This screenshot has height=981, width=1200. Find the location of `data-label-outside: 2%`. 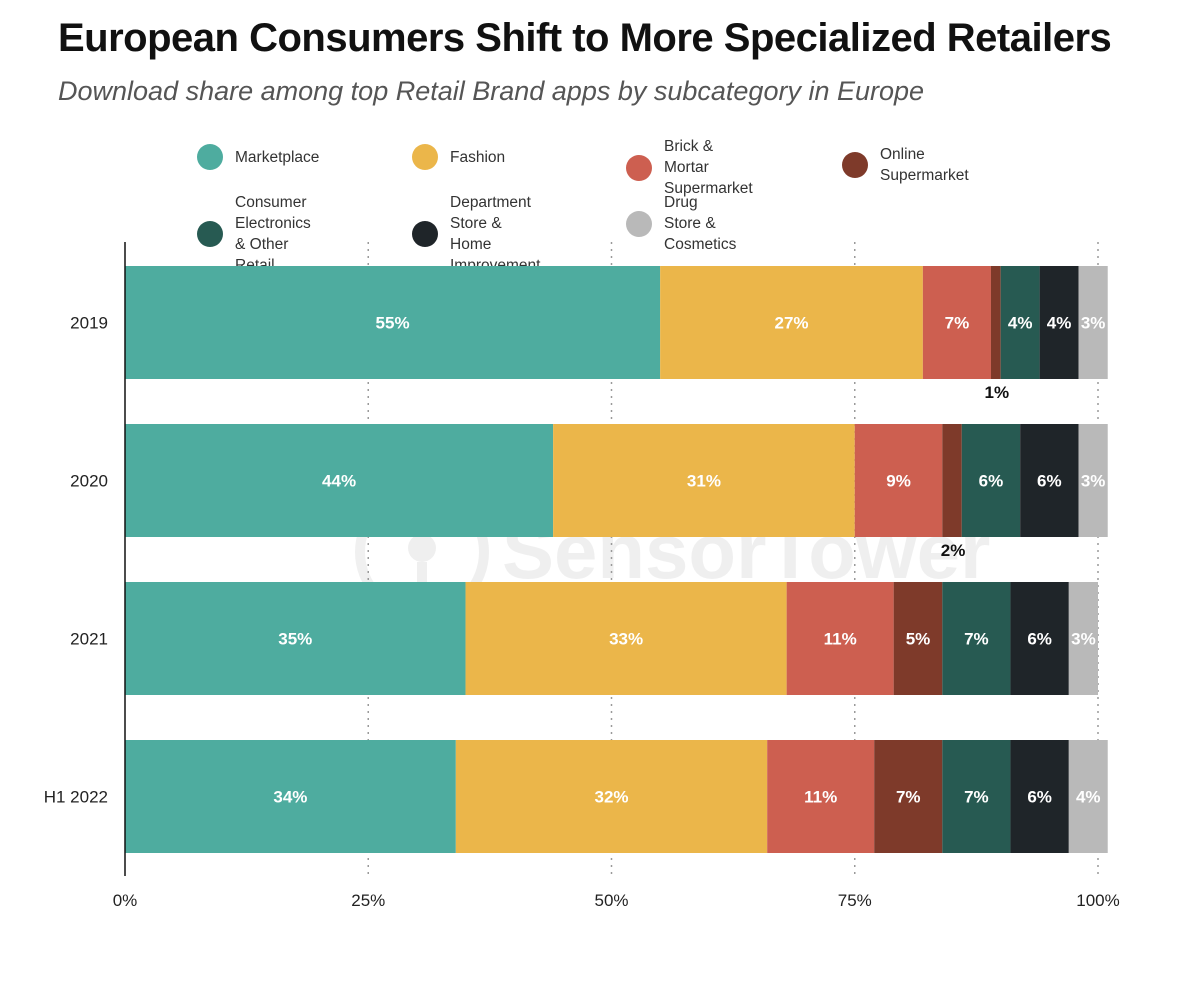

data-label-outside: 2% is located at coordinates (953, 550).